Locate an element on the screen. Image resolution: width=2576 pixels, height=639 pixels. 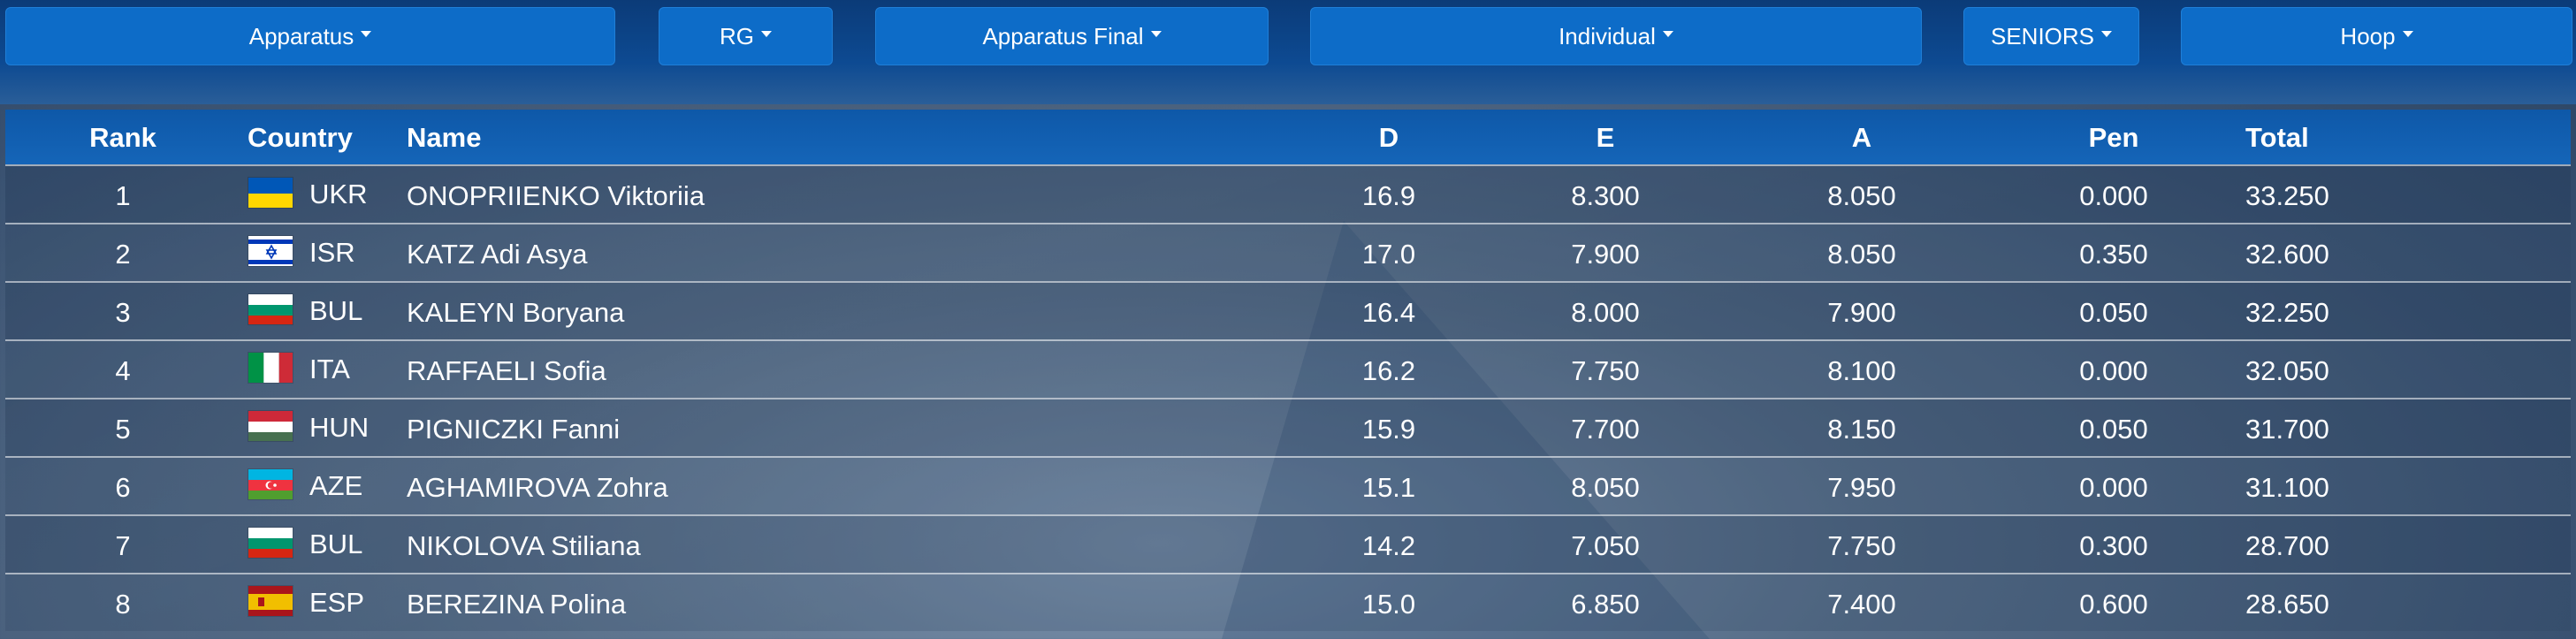
category-dropdown-label: Individual is located at coordinates (1607, 35).